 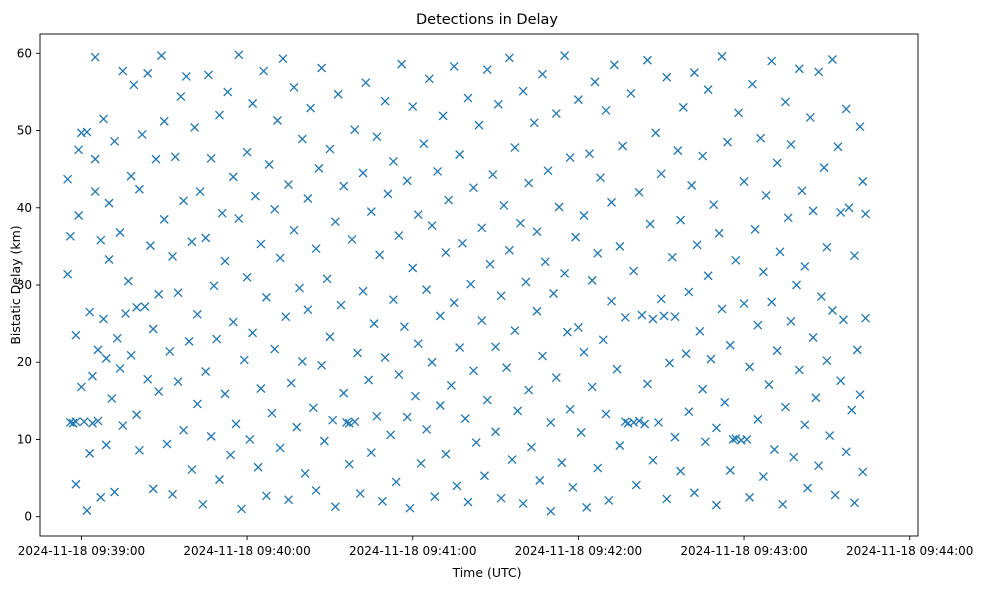 I want to click on x-tick-label: 2024-11-18 09:44:00, so click(x=909, y=551).